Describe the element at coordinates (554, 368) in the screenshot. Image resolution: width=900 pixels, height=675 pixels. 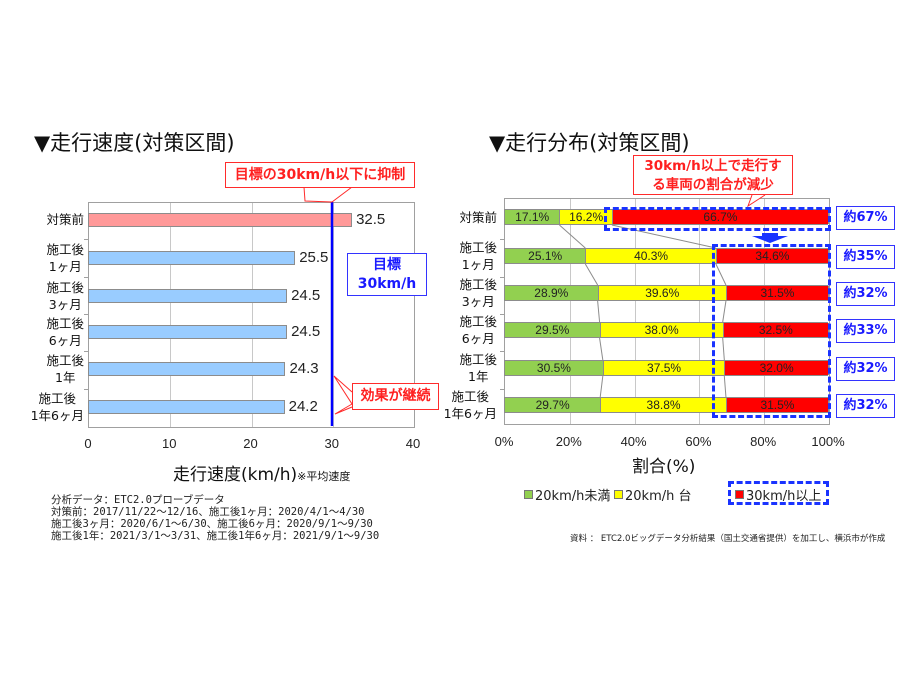
I see `segment-under-20: 30.5%` at that location.